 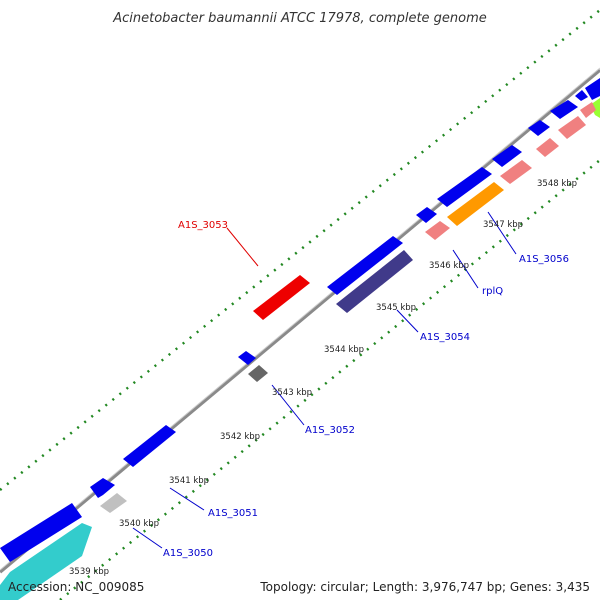 I want to click on gene-label-A1S_3052: A1S_3052, so click(x=330, y=430).